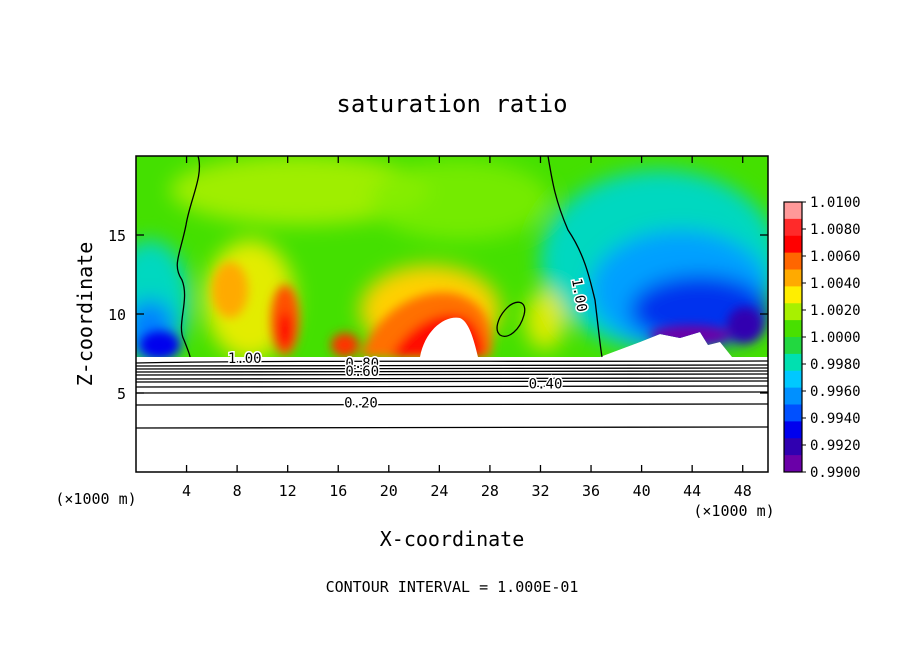 The height and width of the screenshot is (659, 904). I want to click on colorbar-label: 0.9960, so click(835, 392).